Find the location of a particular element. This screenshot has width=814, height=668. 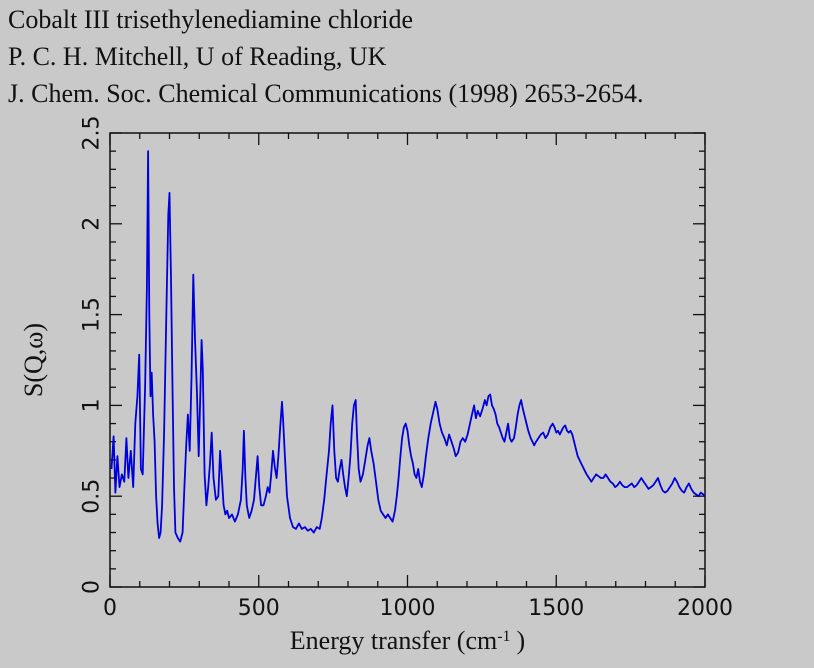

x-tick-label: 1500 is located at coordinates (556, 608).